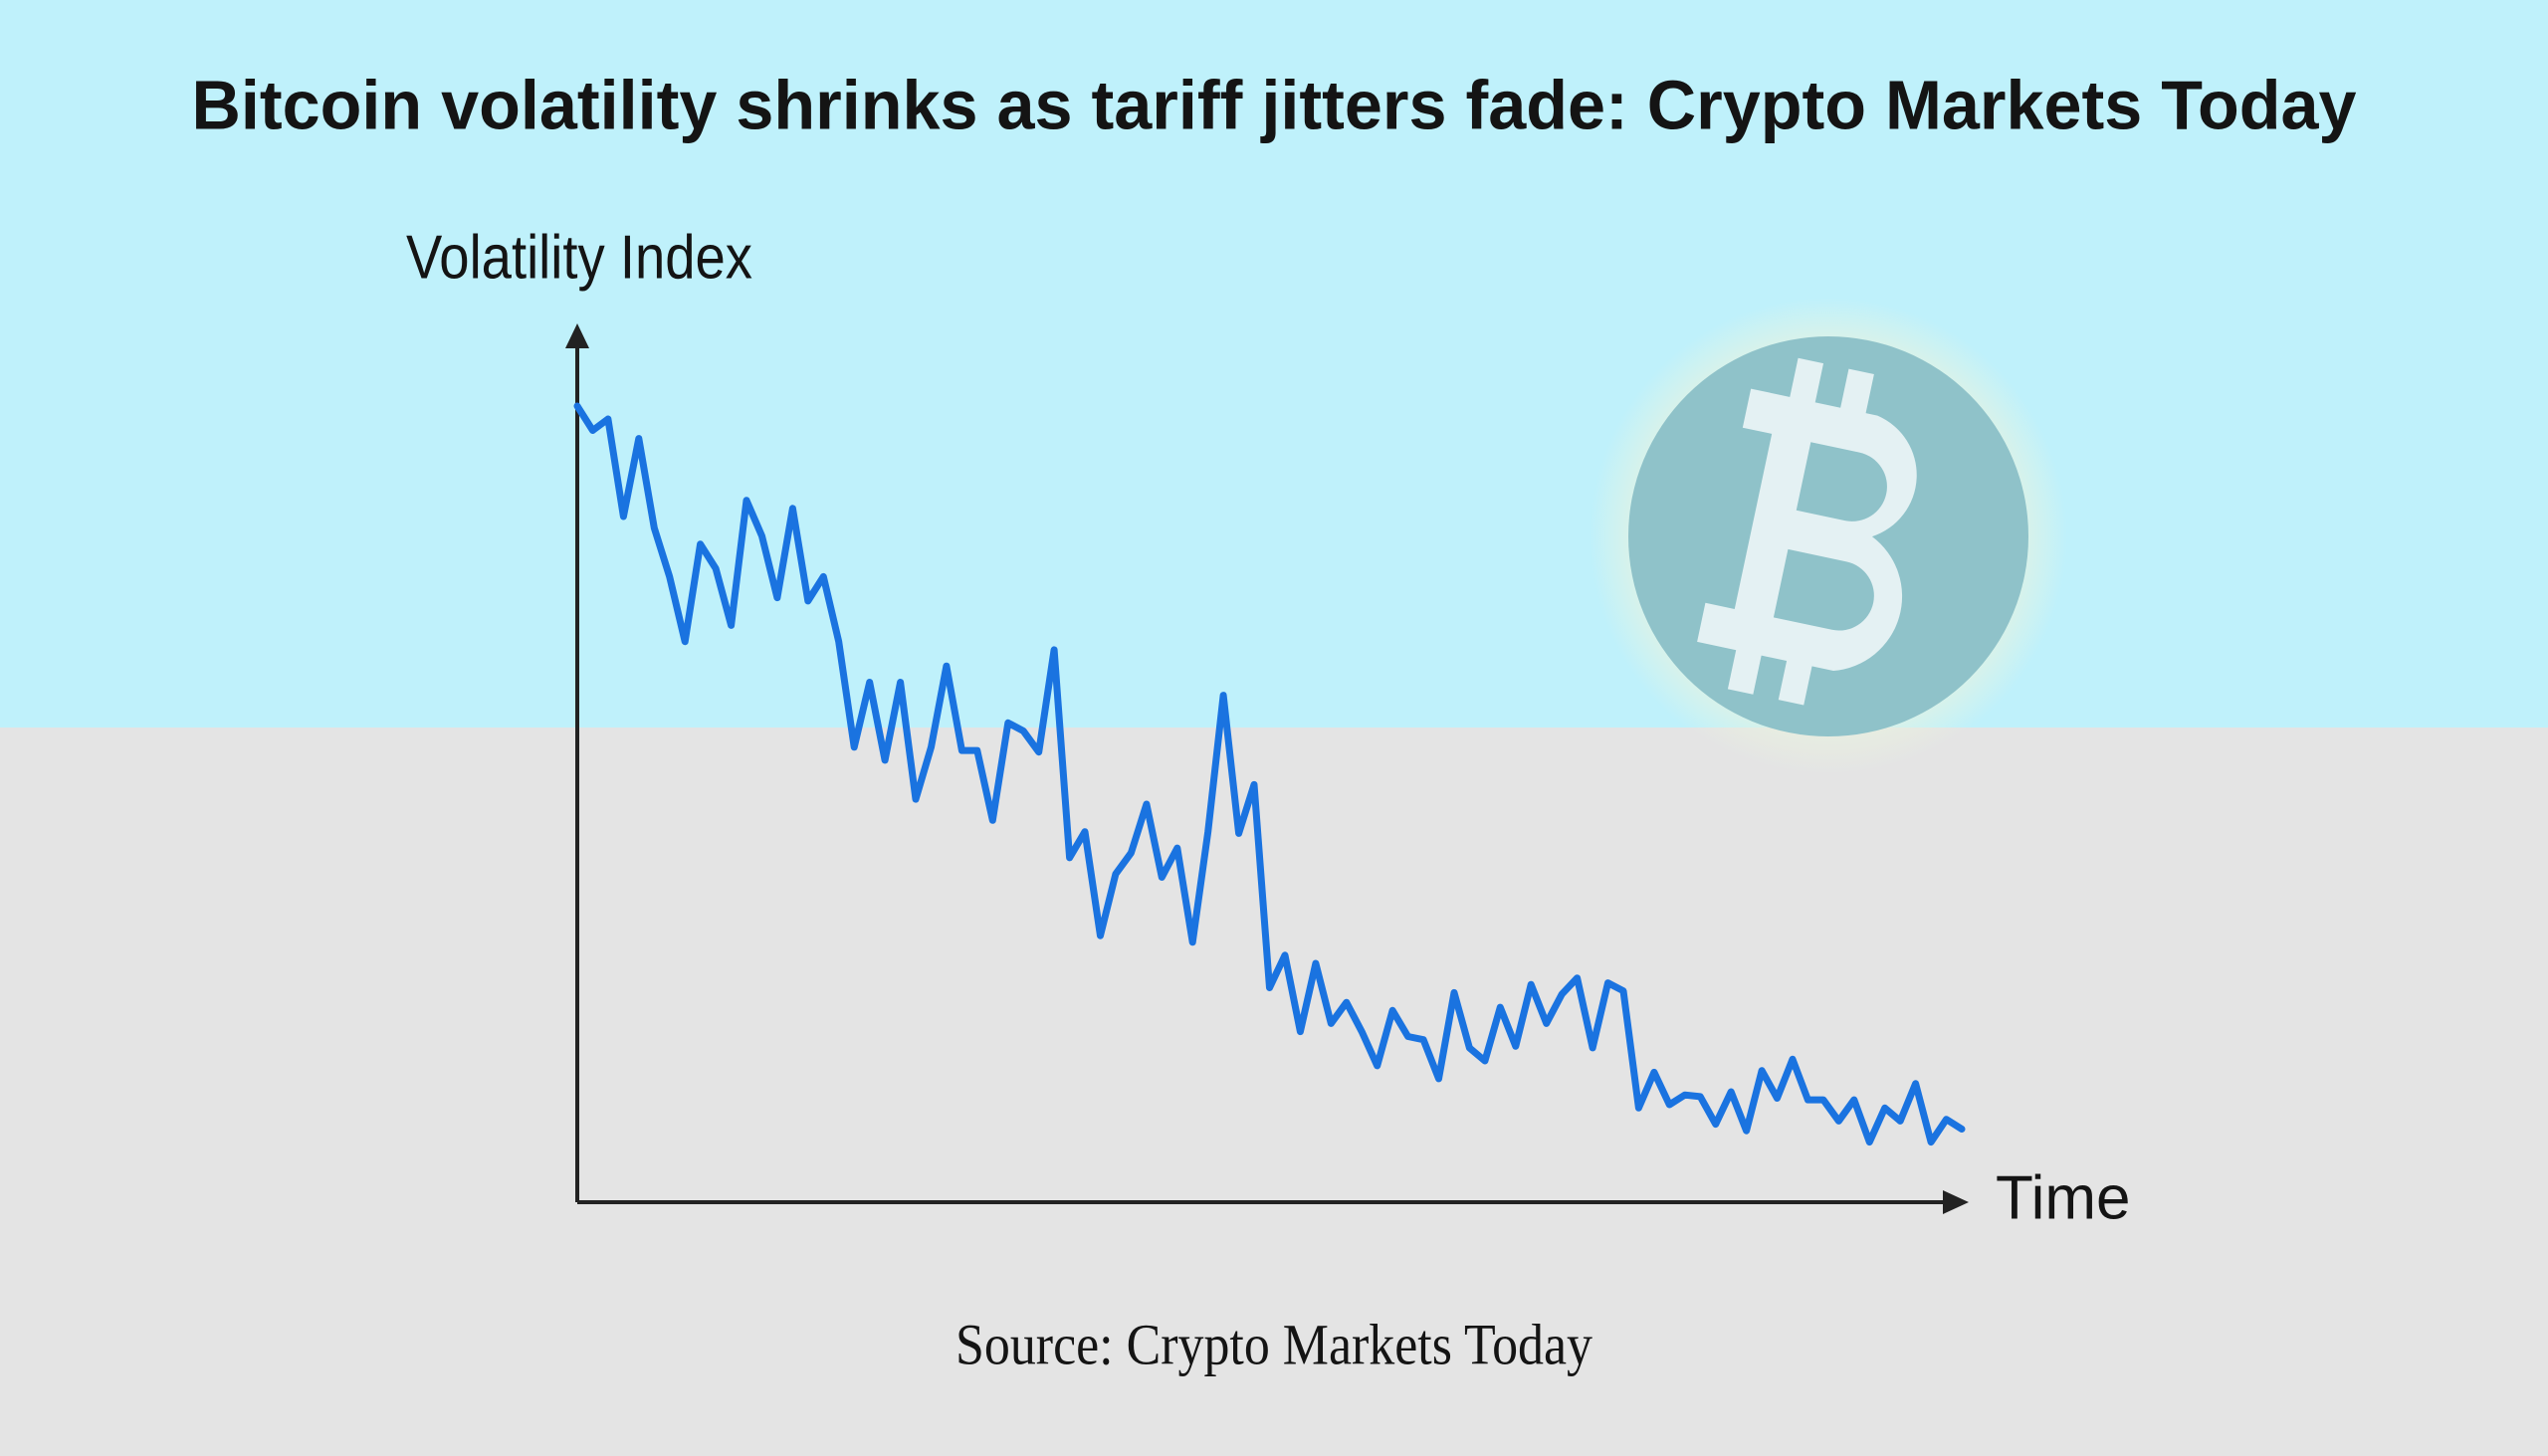 The width and height of the screenshot is (2548, 1456). Describe the element at coordinates (1274, 1344) in the screenshot. I see `source-note: Source: Crypto Markets Today` at that location.